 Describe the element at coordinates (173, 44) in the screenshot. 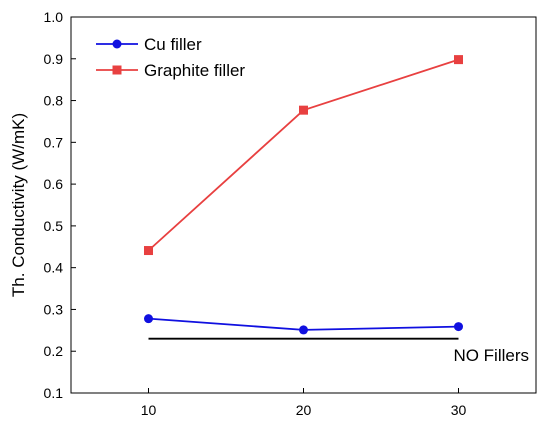

I see `legend-label: Cu filler` at that location.